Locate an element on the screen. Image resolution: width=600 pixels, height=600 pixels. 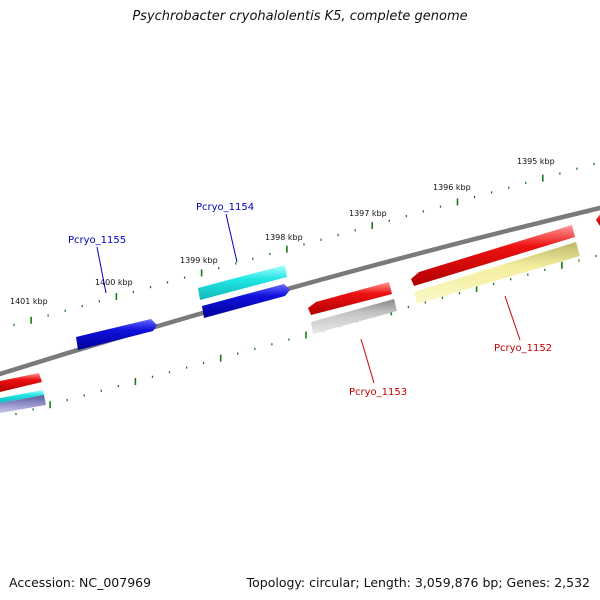
scale-label-1399: 1399 kbp is located at coordinates (199, 260).